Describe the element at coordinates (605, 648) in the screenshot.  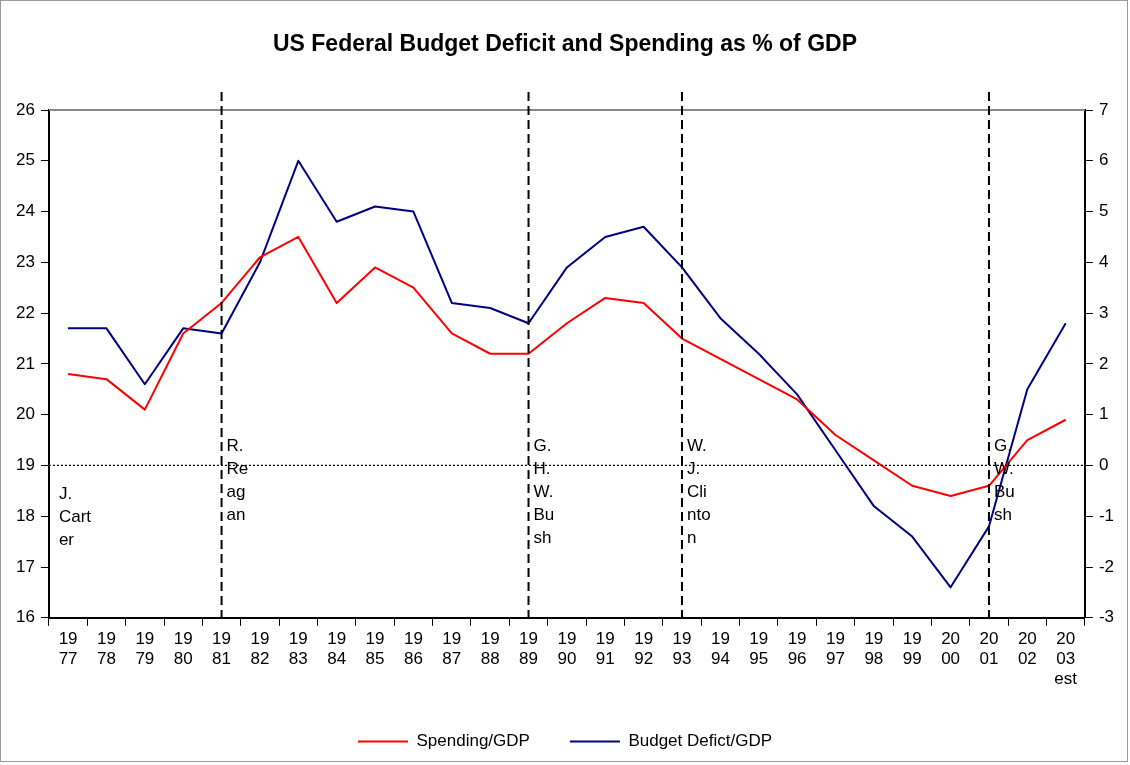
I see `x-tick-label: 1991` at that location.